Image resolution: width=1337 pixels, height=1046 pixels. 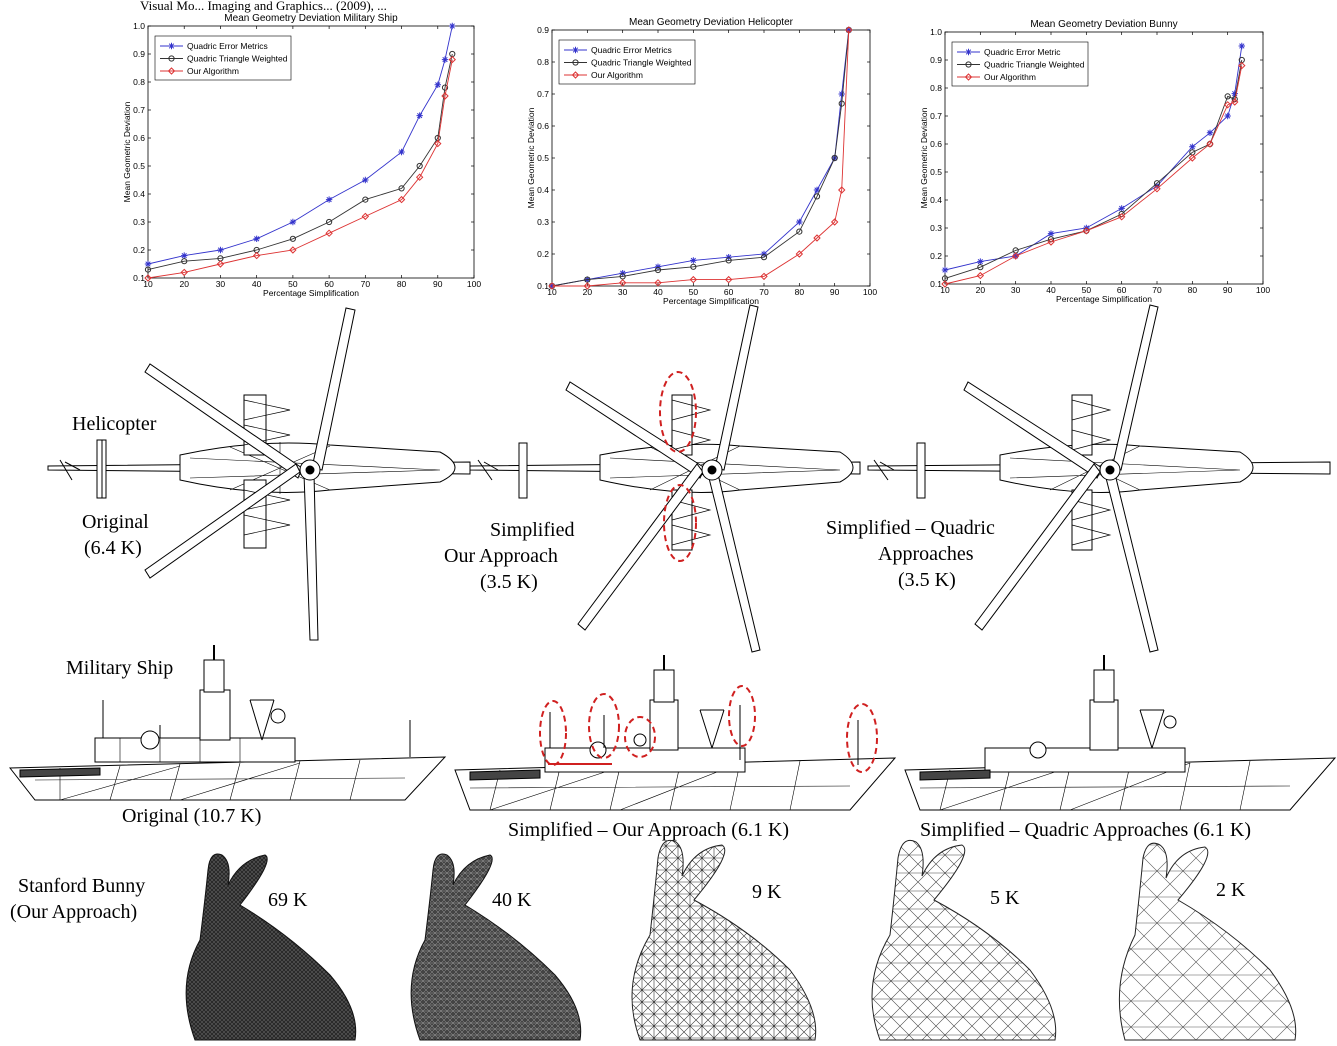 I want to click on bunny-2k-illustration, so click(x=1207, y=941).